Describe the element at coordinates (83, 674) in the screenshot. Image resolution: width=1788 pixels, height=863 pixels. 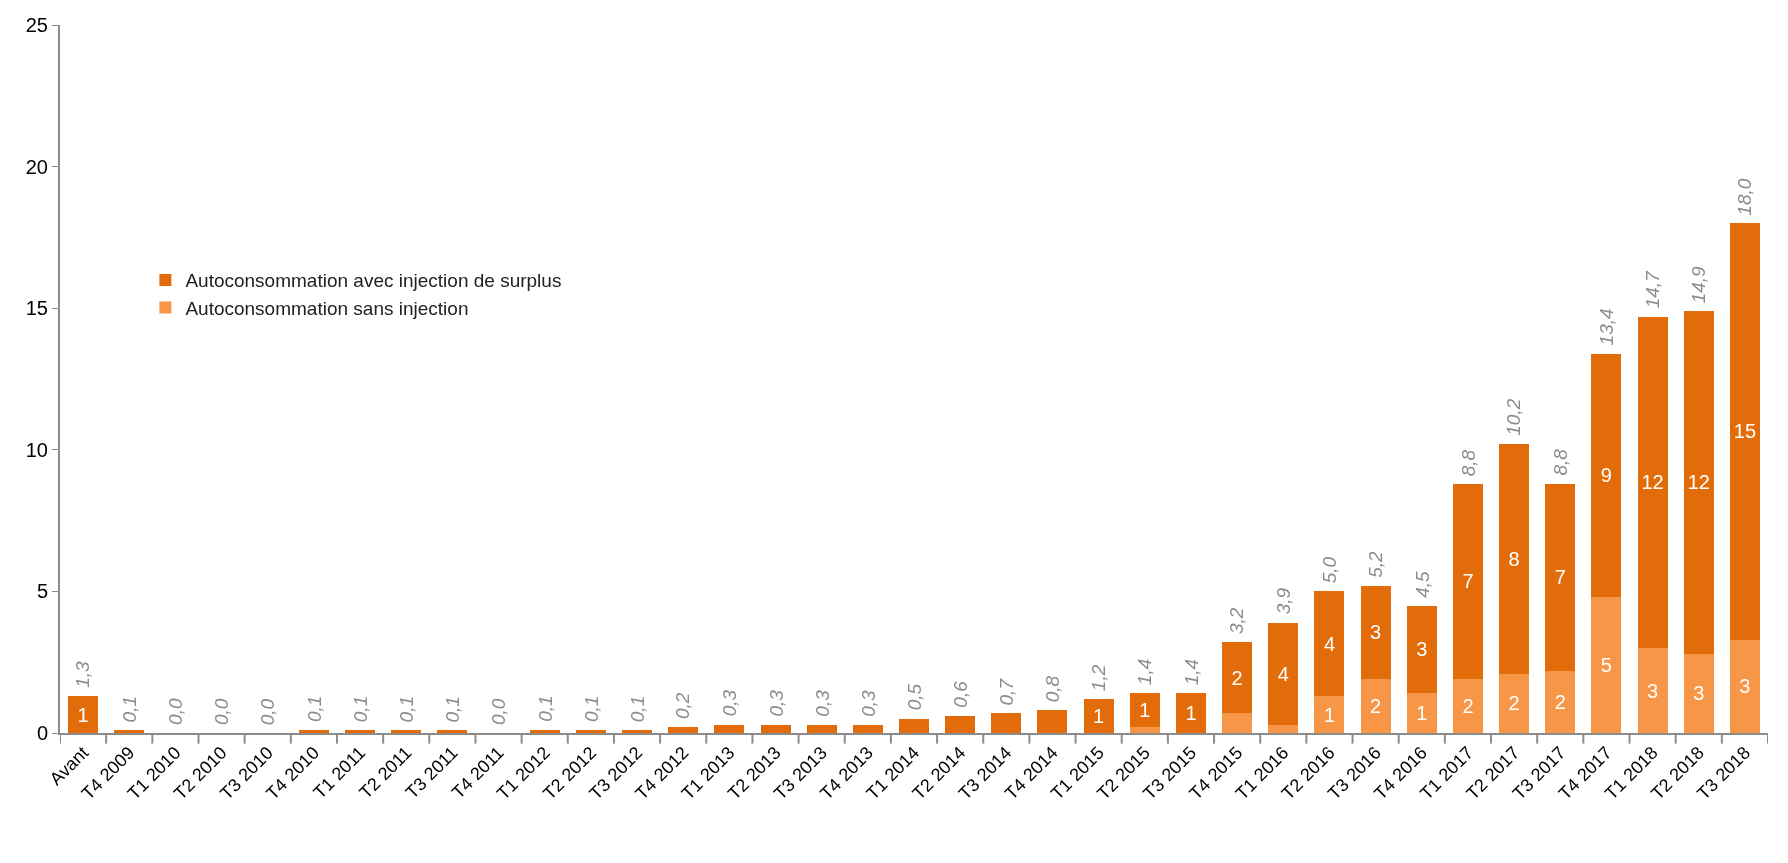
I see `total-label: 1,3` at that location.